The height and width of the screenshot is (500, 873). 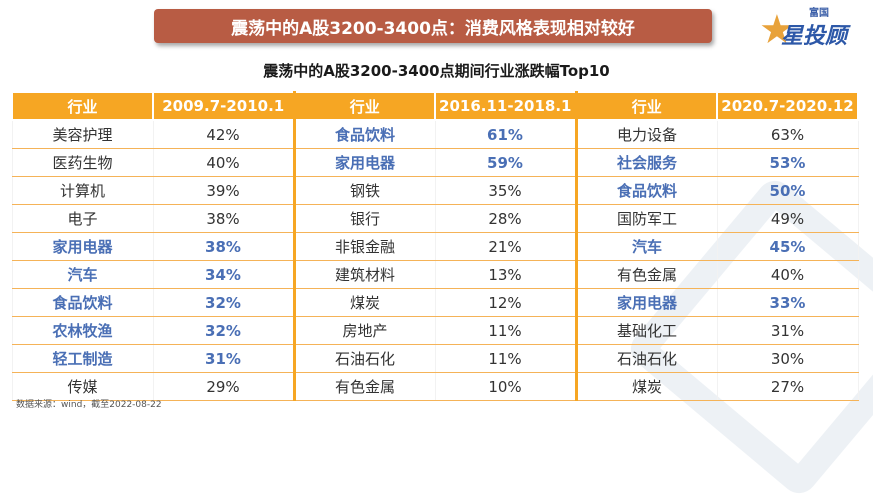 What do you see at coordinates (89, 405) in the screenshot?
I see `data-source-note: 数据来源：wind，截至2022-08-22` at bounding box center [89, 405].